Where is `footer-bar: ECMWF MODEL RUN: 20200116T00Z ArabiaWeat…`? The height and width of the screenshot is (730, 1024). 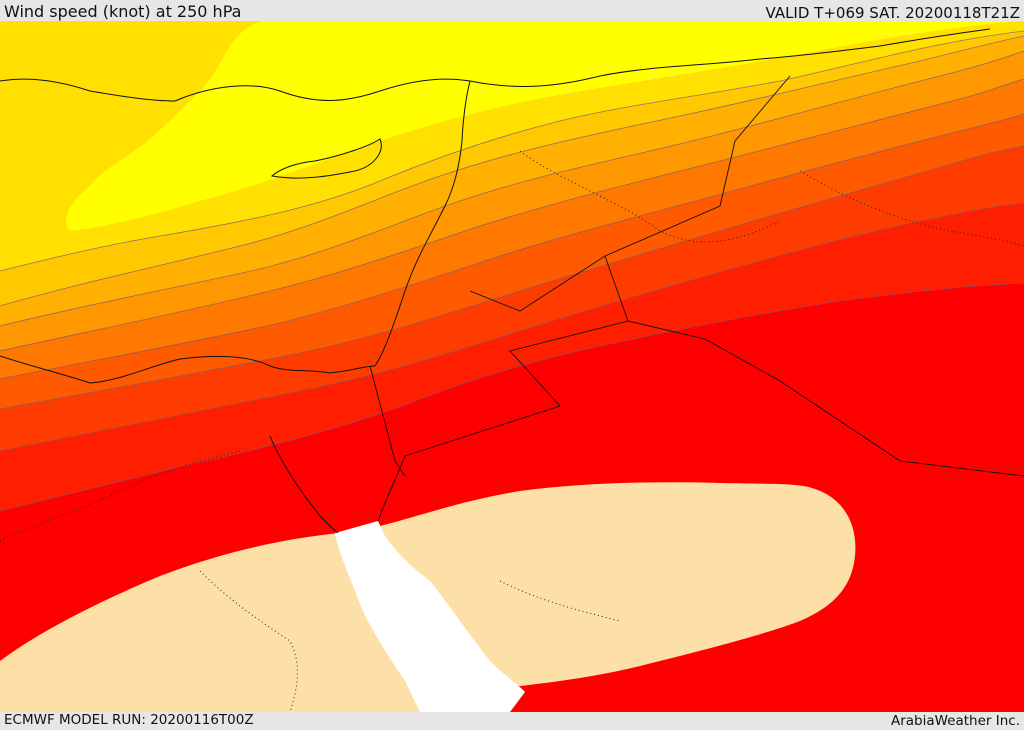 footer-bar: ECMWF MODEL RUN: 20200116T00Z ArabiaWeat… is located at coordinates (512, 720).